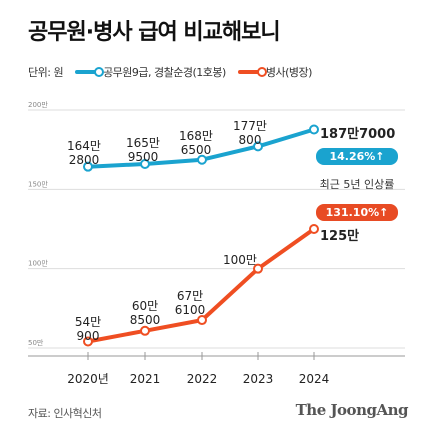 The image size is (430, 438). I want to click on civil-data-label: 164만, so click(84, 146).